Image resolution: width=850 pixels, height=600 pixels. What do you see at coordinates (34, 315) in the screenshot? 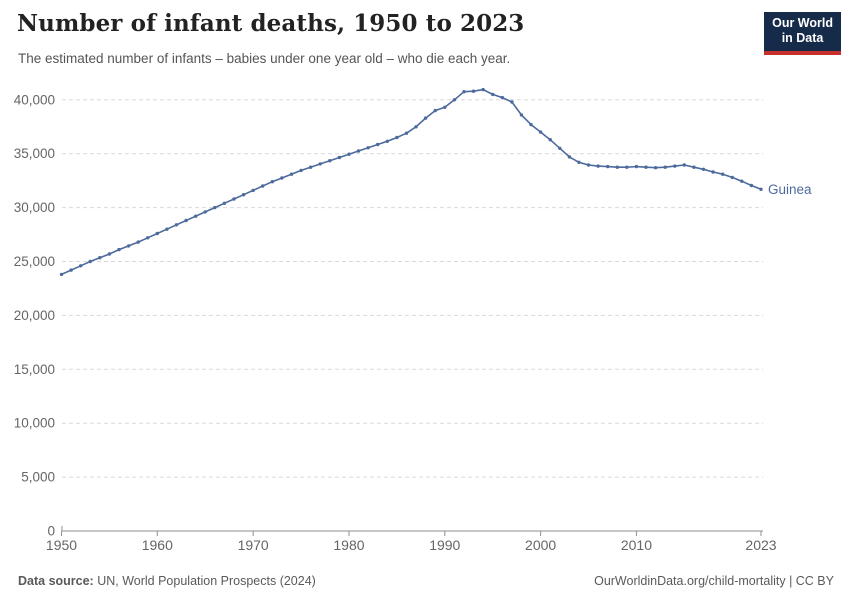
I see `y-tick-label: 20,000` at bounding box center [34, 315].